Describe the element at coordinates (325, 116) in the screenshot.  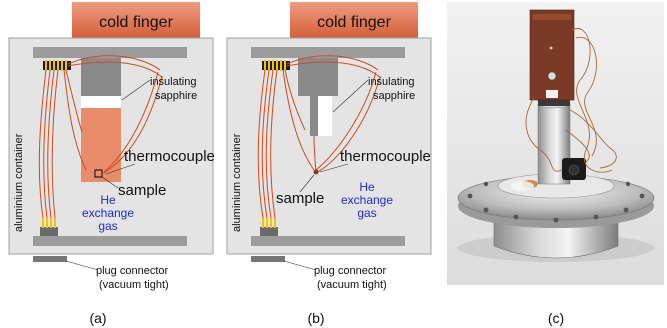
I see `insulating-sapphire-plate` at that location.